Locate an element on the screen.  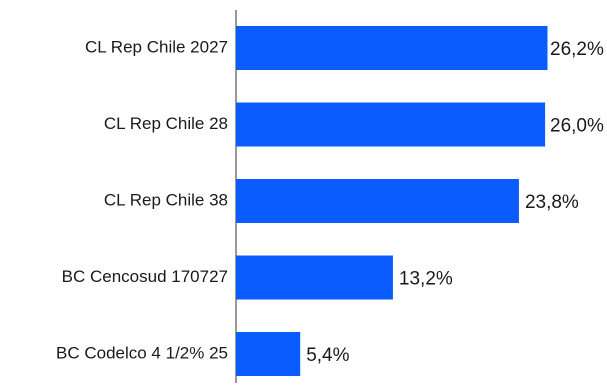
value-label-1: 26,0% is located at coordinates (577, 126).